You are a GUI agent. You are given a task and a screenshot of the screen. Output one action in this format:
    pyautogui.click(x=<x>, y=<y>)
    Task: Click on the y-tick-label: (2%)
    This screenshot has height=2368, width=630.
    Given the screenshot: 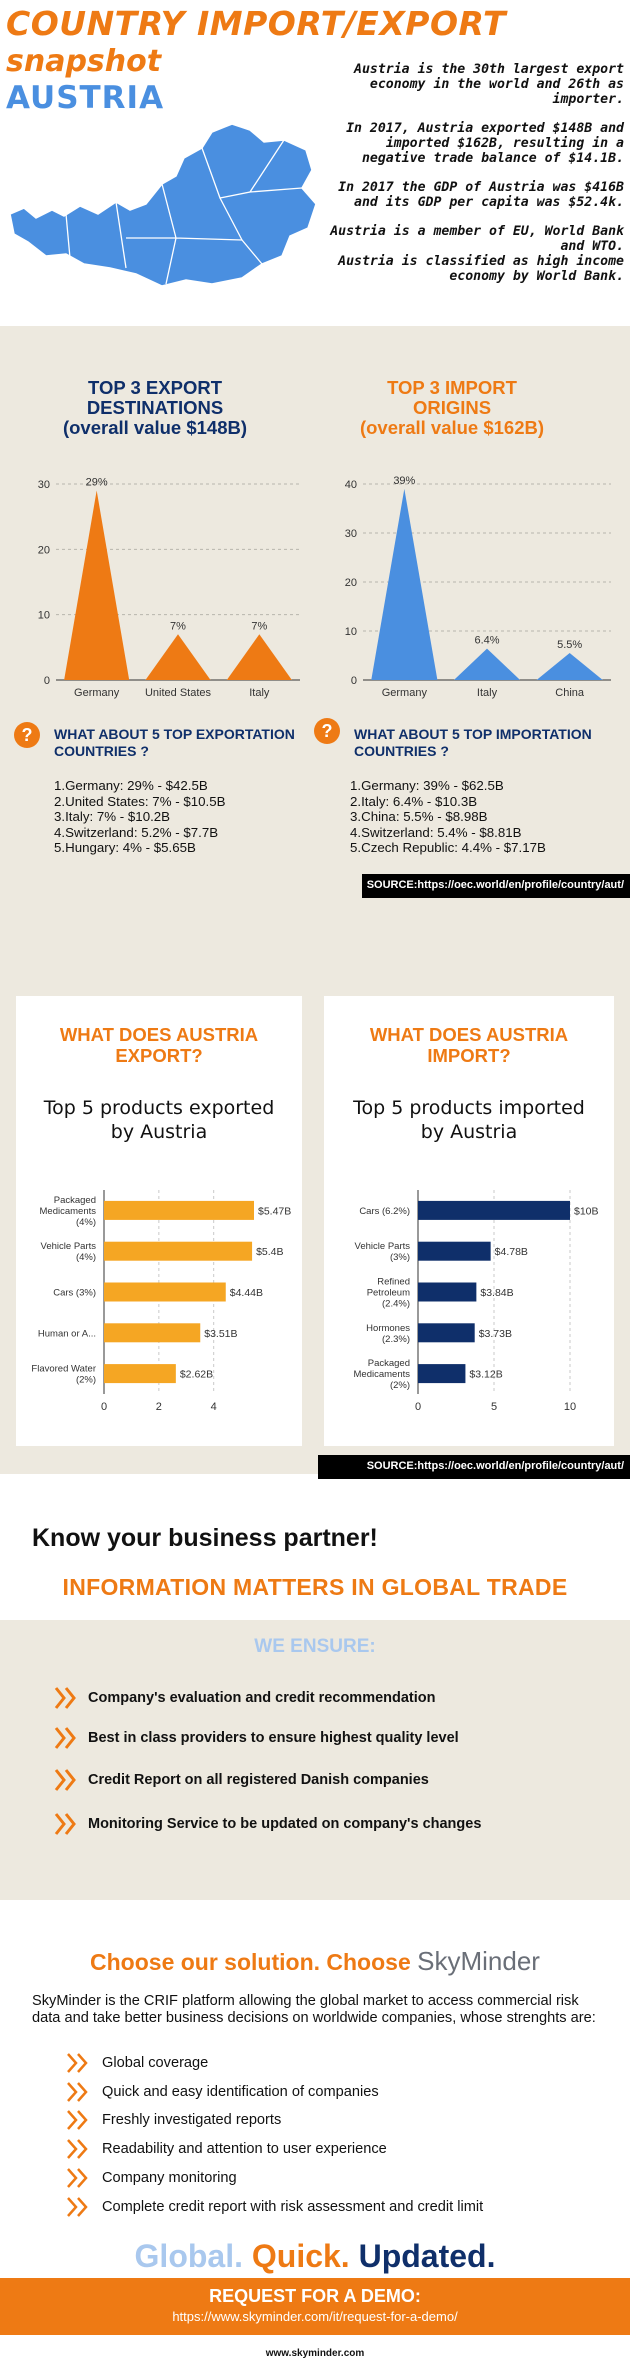 What is the action you would take?
    pyautogui.click(x=400, y=1385)
    